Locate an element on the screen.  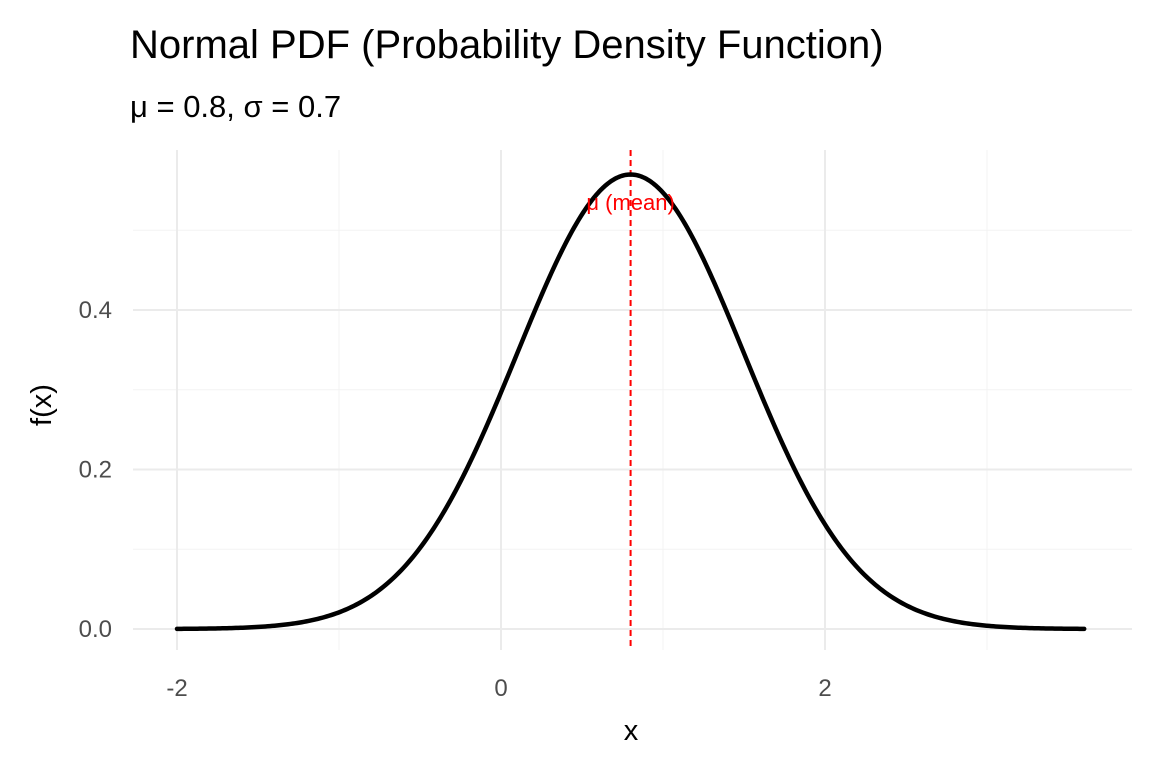
mean-label: μ (mean) is located at coordinates (630, 202).